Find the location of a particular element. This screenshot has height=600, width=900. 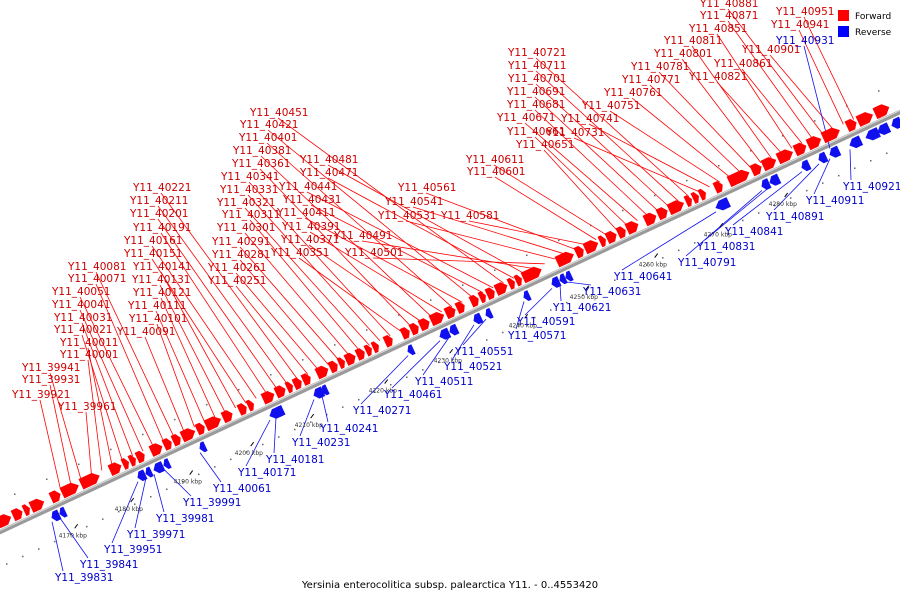

reverse-gene-label: Y11_40271 is located at coordinates (381, 411).